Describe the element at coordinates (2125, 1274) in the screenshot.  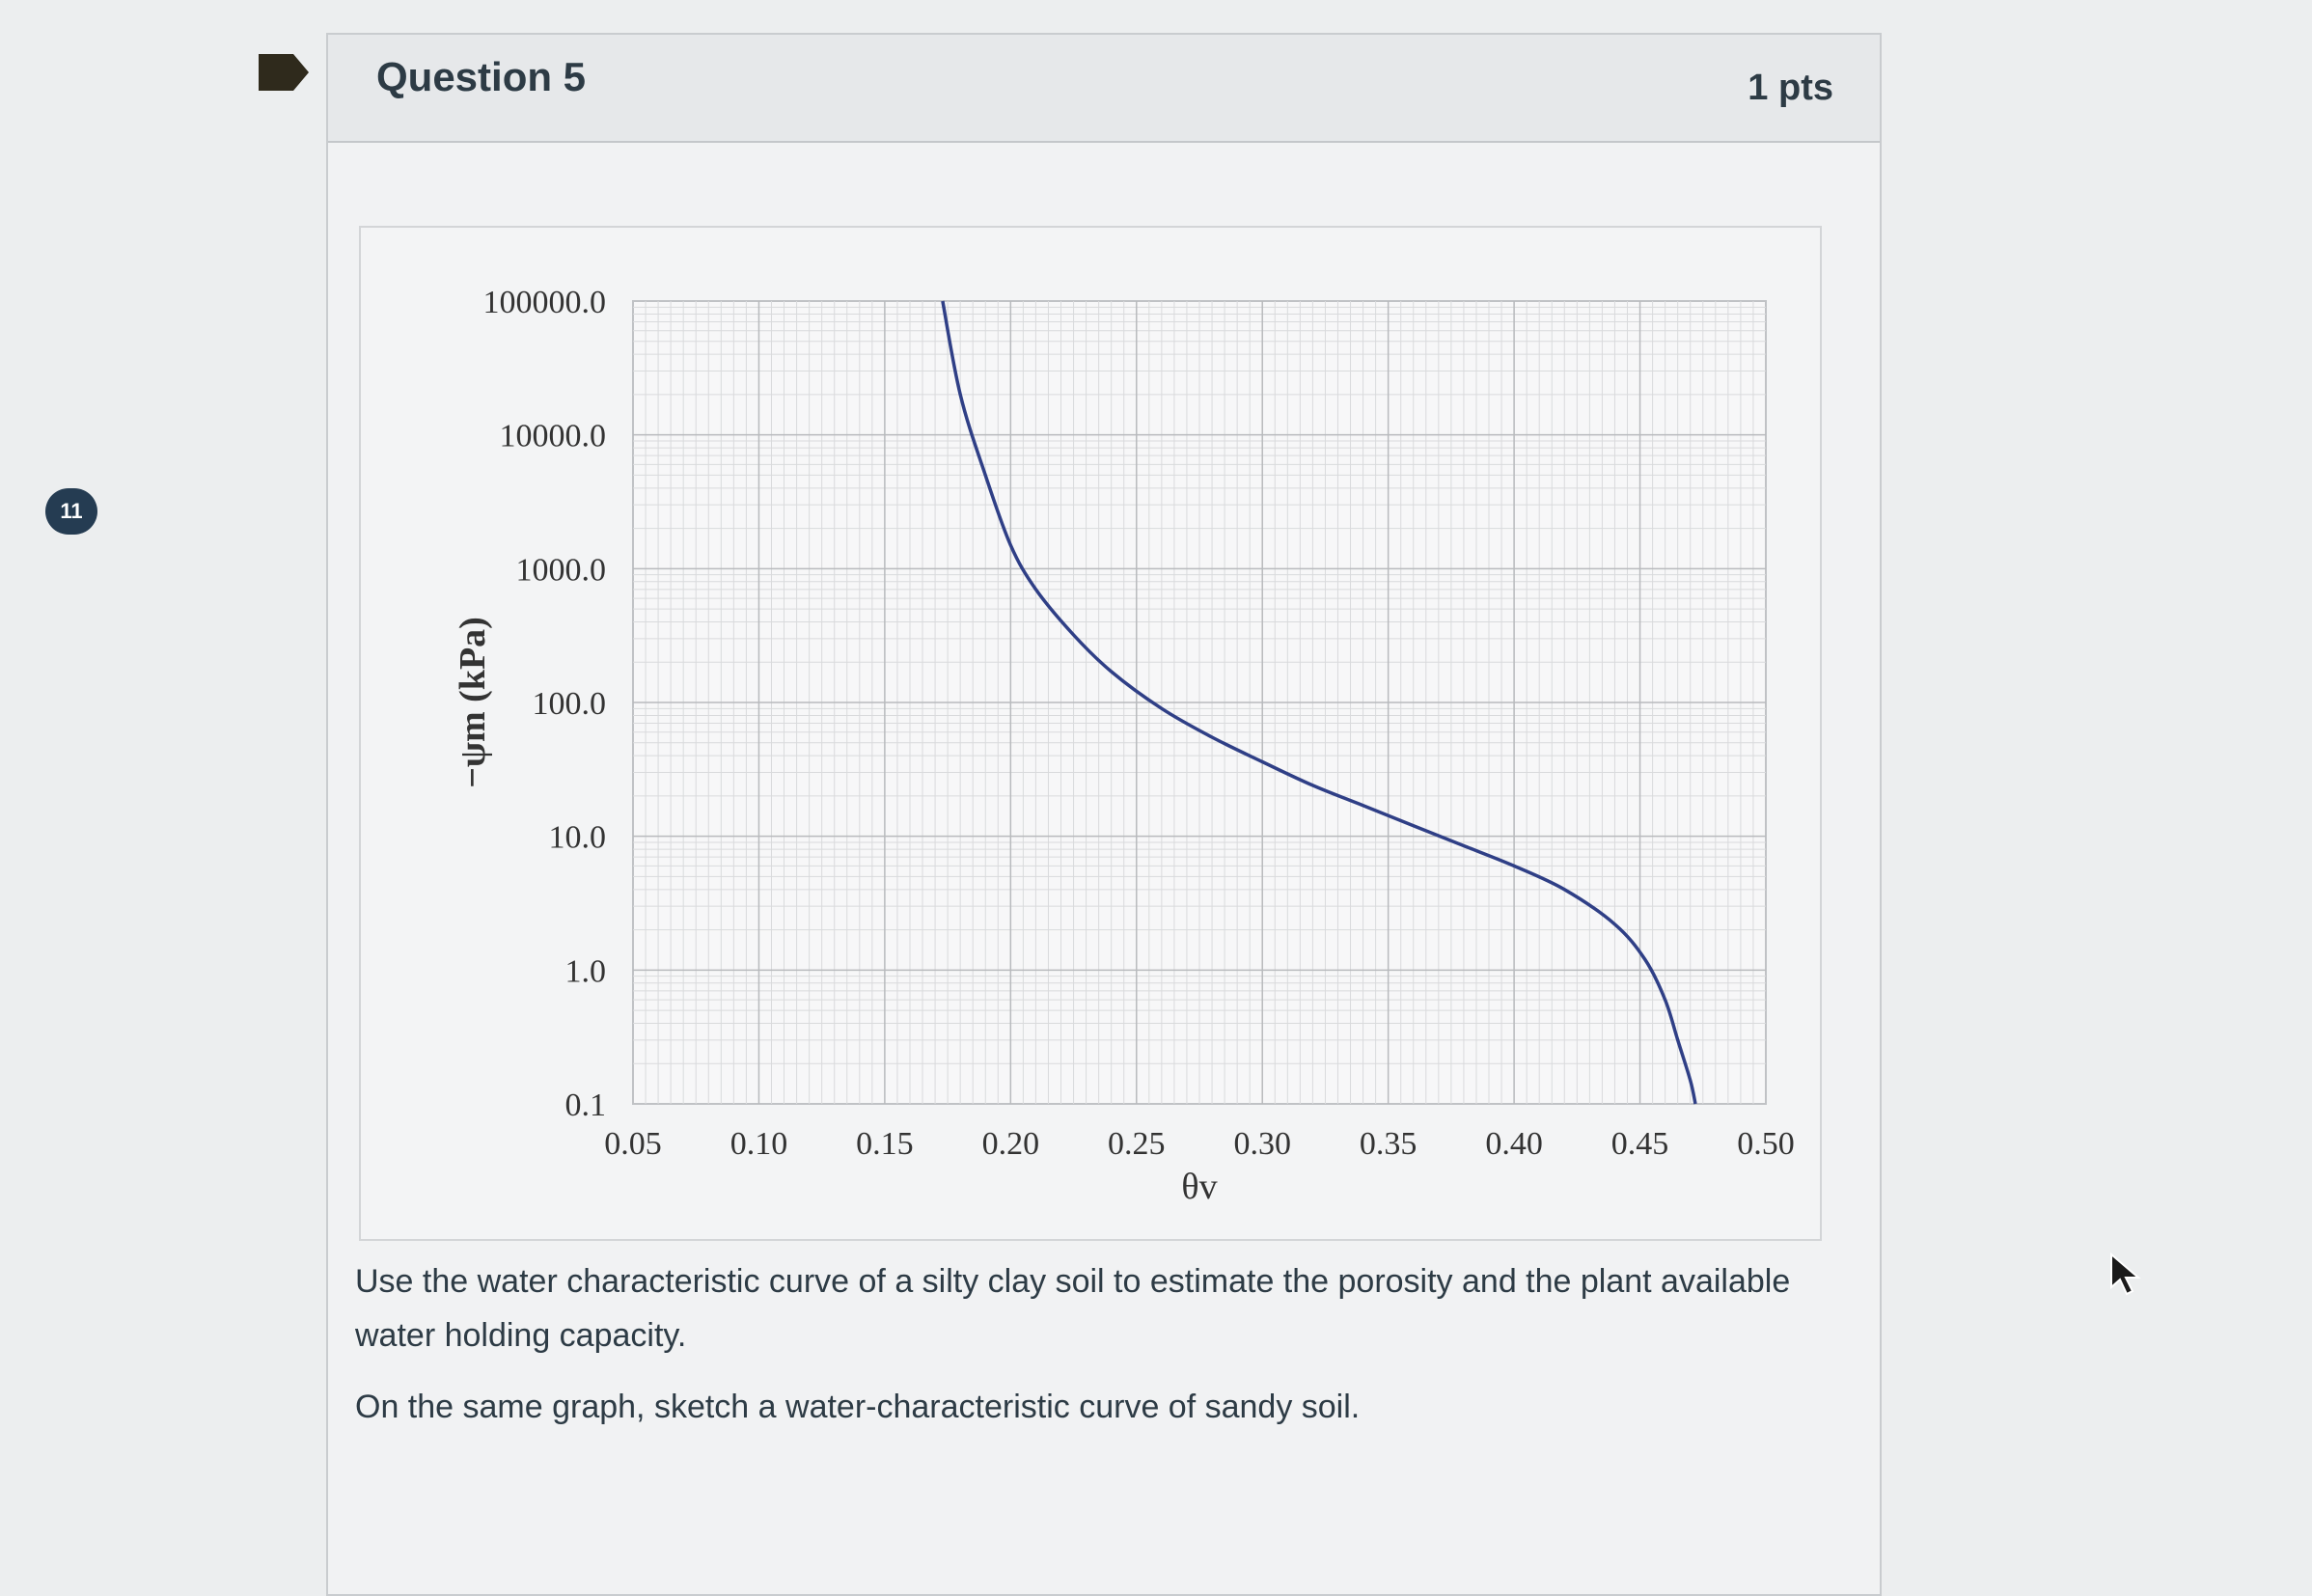
I see `cursor-arrow-icon` at that location.